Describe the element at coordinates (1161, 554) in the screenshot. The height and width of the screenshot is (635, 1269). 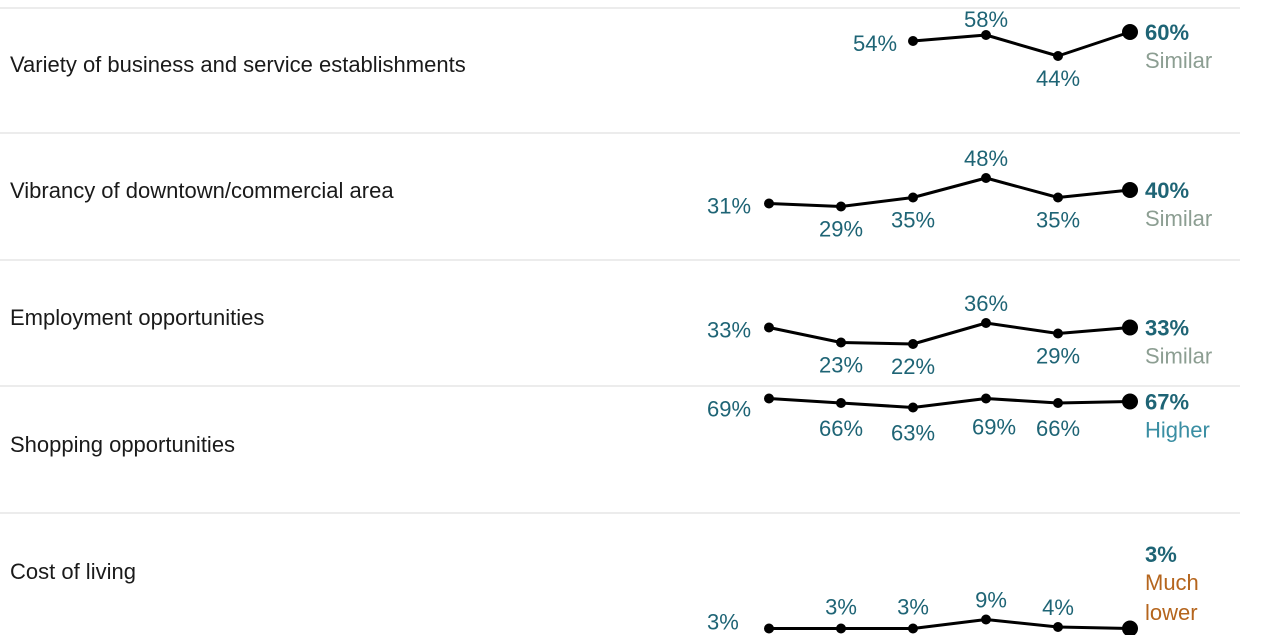
I see `latest-value-label: 3%` at that location.